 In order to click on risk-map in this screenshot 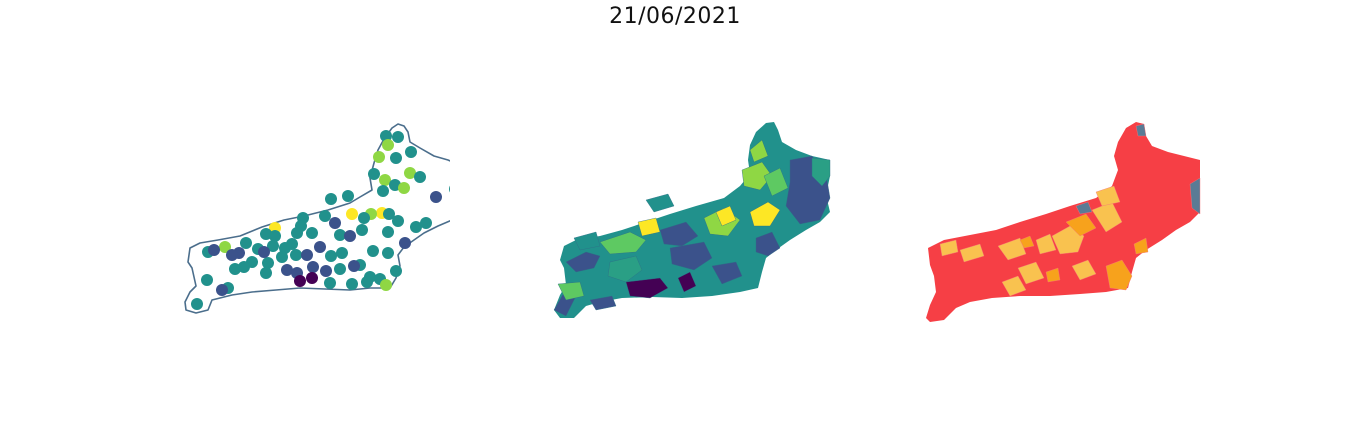, I will do `click(1063, 222)`.